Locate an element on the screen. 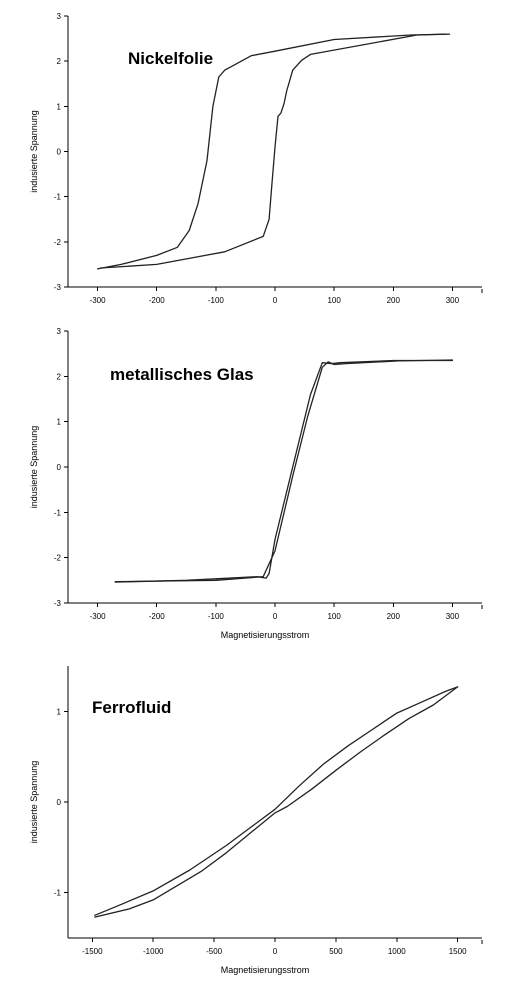 This screenshot has width=527, height=997. x-tick-label: 1500 is located at coordinates (458, 951).